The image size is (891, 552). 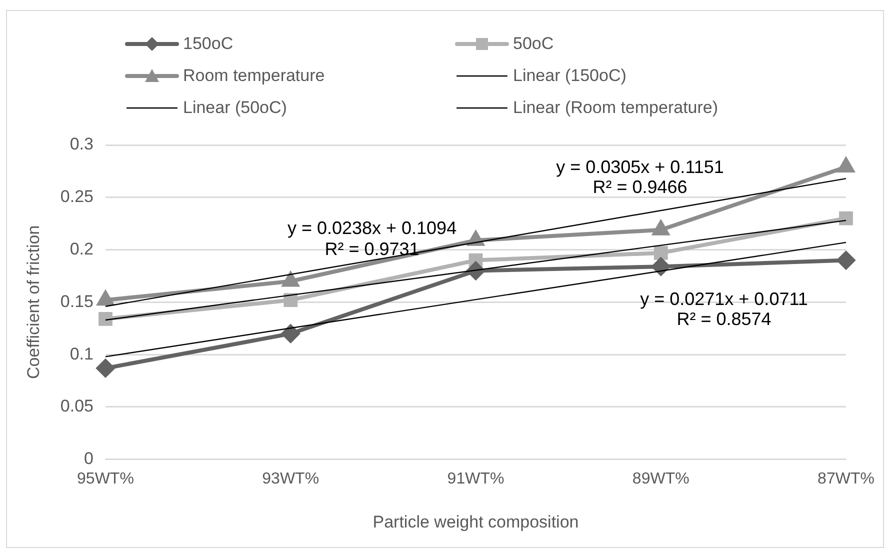 I want to click on legend-label: Linear (Room temperature), so click(x=615, y=108).